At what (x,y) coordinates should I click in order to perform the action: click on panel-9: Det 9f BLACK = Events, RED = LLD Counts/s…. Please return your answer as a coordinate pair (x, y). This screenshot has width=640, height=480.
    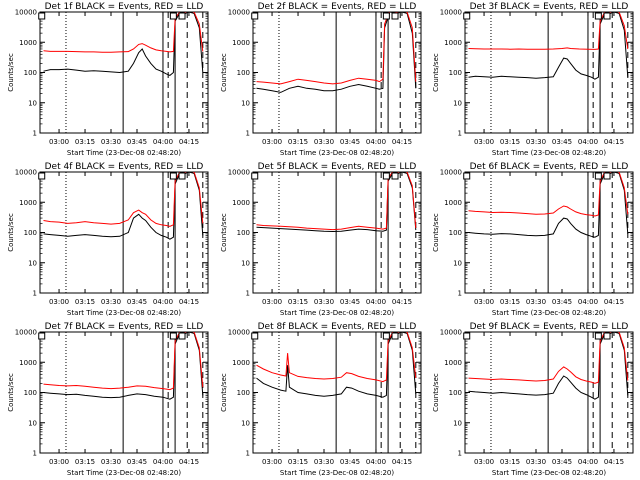
    Looking at the image, I should click on (533, 399).